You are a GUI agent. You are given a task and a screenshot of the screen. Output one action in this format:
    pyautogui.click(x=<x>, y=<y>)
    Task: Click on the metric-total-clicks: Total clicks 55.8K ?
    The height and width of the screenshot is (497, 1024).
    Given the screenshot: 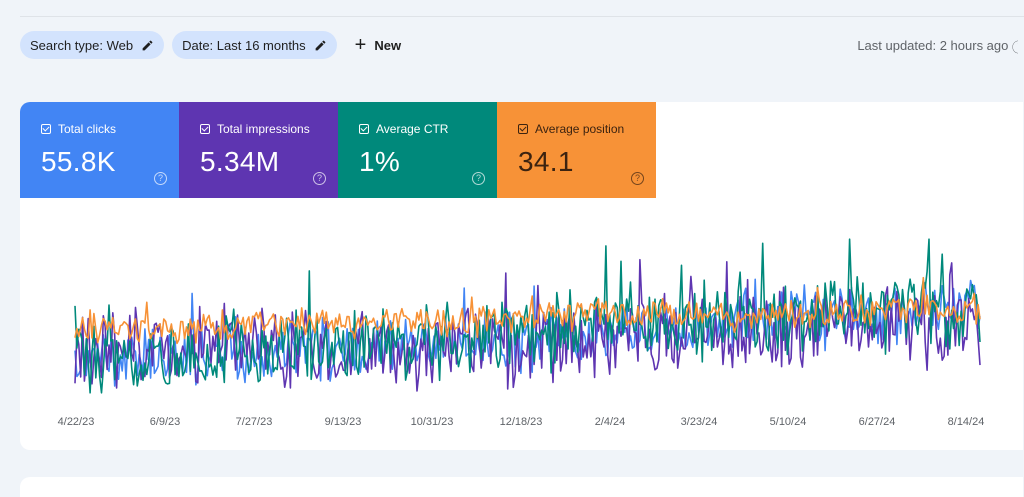 What is the action you would take?
    pyautogui.click(x=99, y=150)
    